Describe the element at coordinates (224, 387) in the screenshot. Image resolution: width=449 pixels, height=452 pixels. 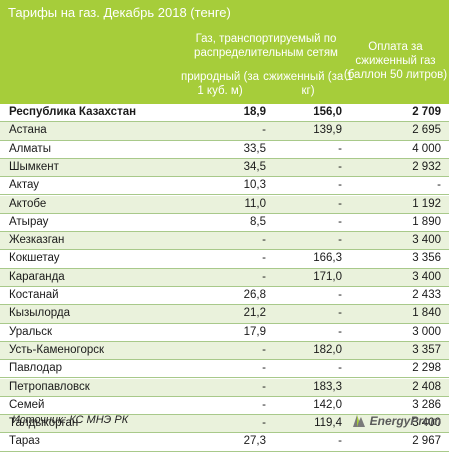
I see `table-row: Петропавловск - 183,3 2 408` at that location.